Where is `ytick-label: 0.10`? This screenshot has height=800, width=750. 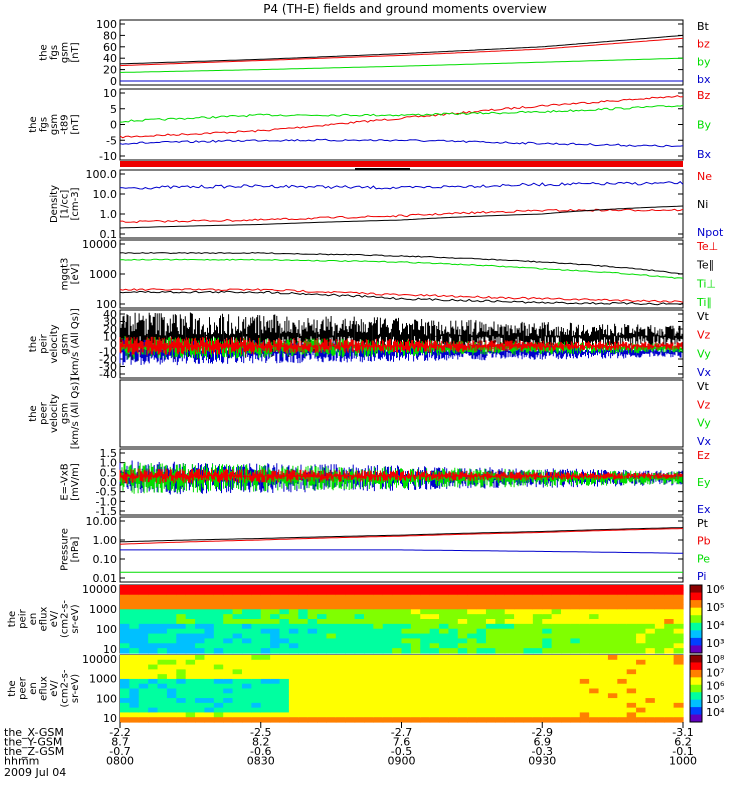 ytick-label: 0.10 is located at coordinates (105, 559).